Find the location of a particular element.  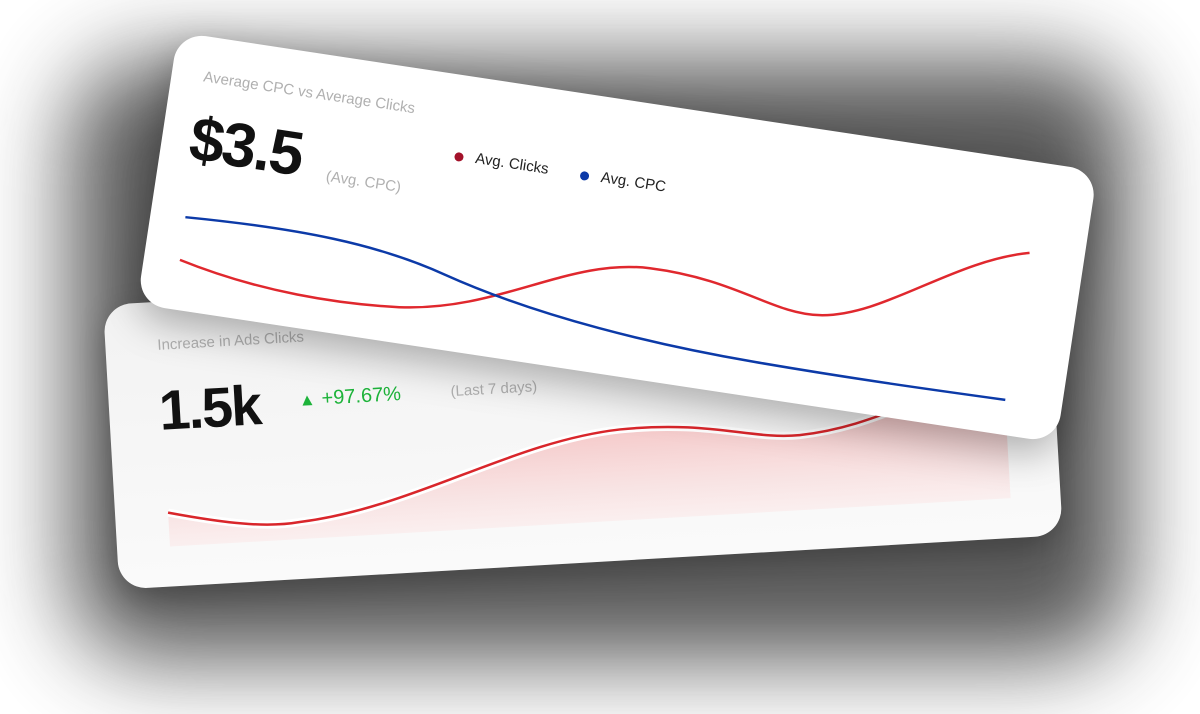

clicks-line is located at coordinates (604, 284).